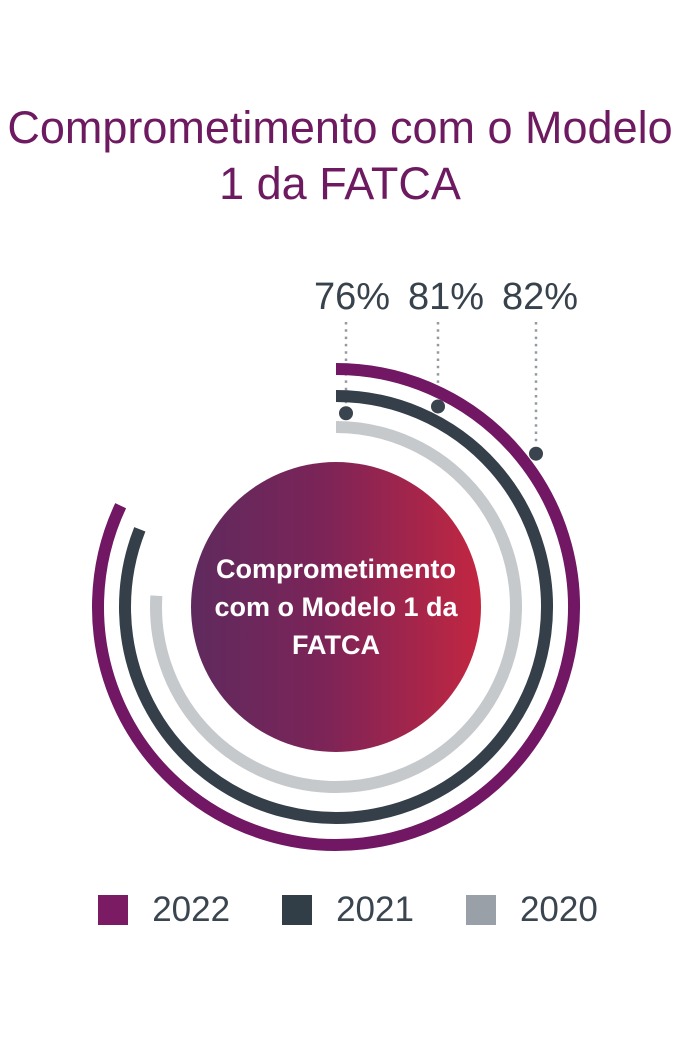 Image resolution: width=696 pixels, height=1038 pixels. I want to click on callout-dot-2020, so click(346, 413).